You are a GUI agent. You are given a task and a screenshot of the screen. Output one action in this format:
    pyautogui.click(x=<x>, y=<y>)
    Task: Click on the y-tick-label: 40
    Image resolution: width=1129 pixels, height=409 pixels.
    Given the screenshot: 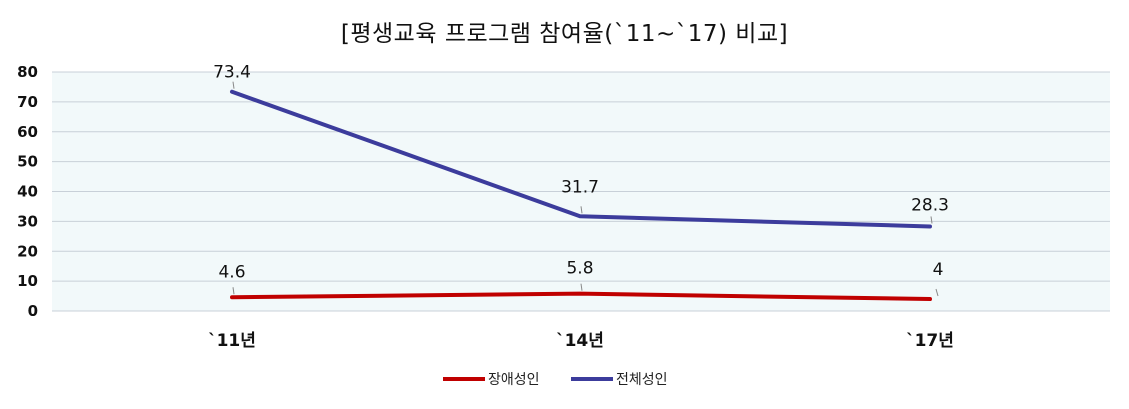 What is the action you would take?
    pyautogui.click(x=27, y=192)
    